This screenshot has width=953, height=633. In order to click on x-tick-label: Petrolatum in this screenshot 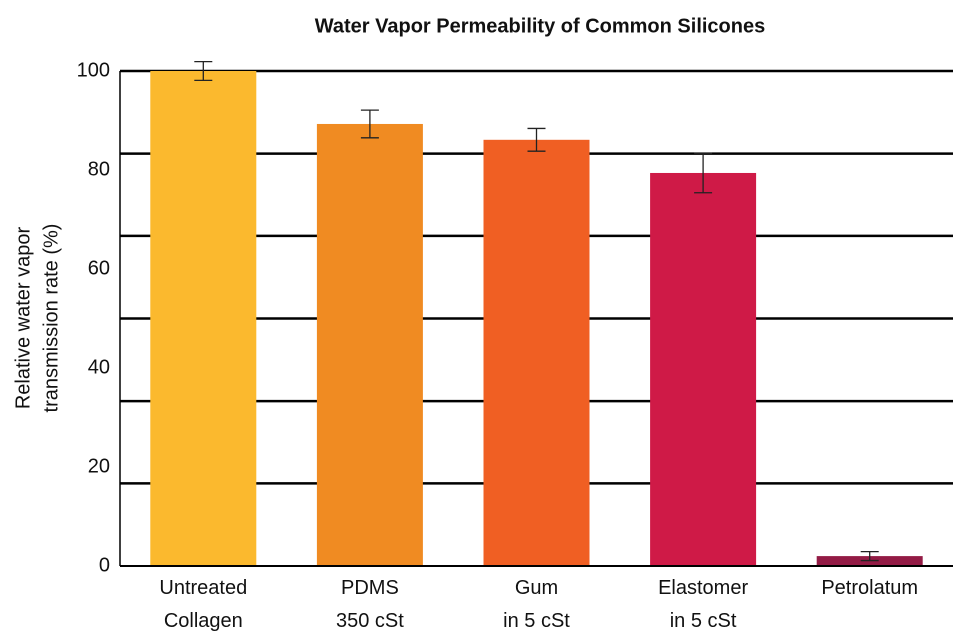, I will do `click(869, 588)`.